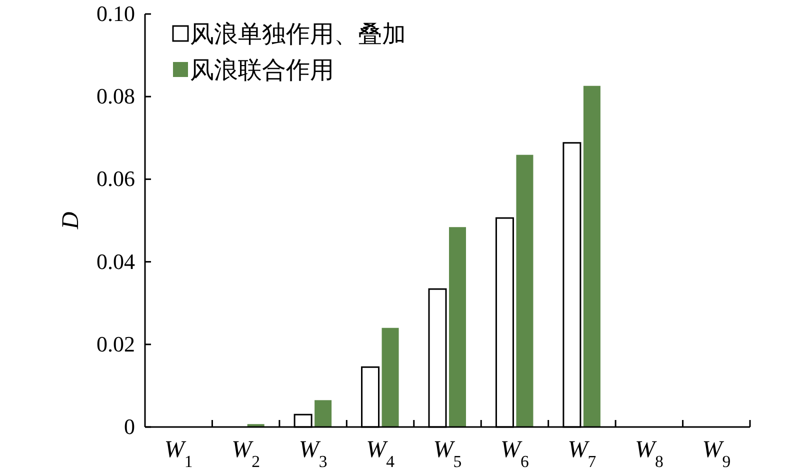  Describe the element at coordinates (129, 426) in the screenshot. I see `y-tick-label: 0` at that location.